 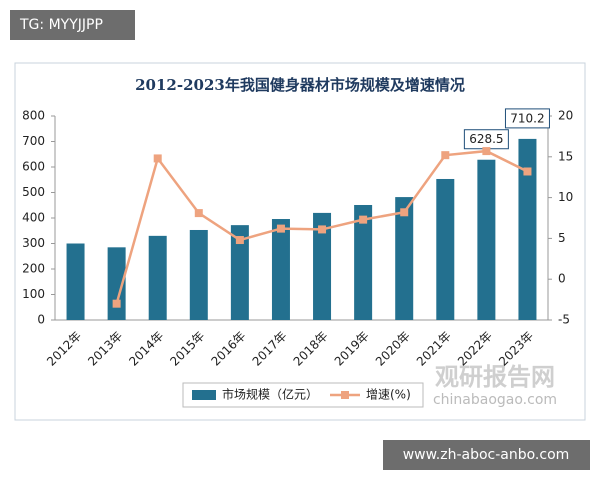 What do you see at coordinates (565, 116) in the screenshot?
I see `y2-tick-label: 20` at bounding box center [565, 116].